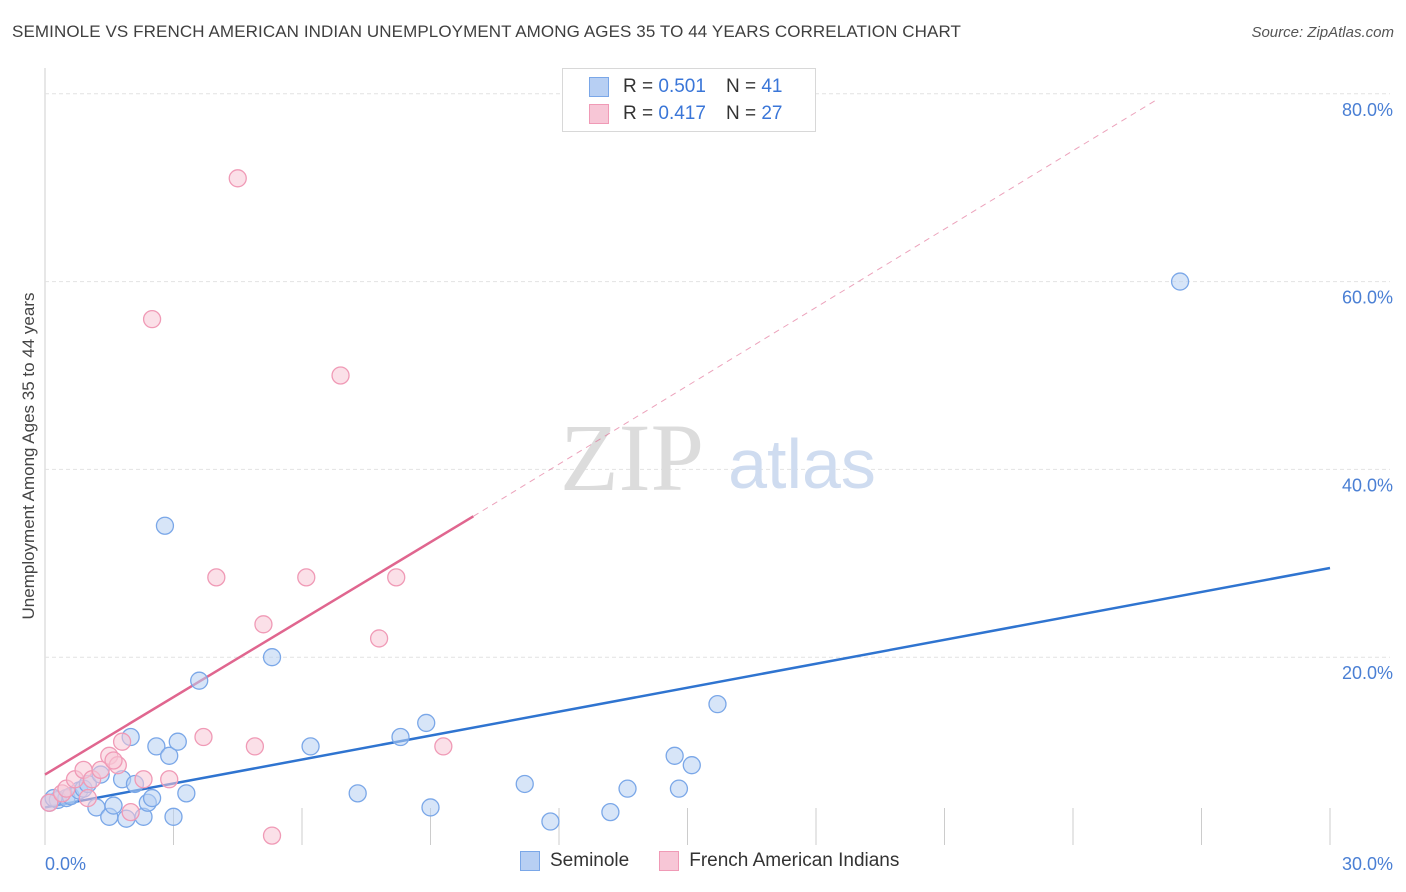 The height and width of the screenshot is (892, 1406). I want to click on source-credit: Source: ZipAtlas.com, so click(1322, 32).